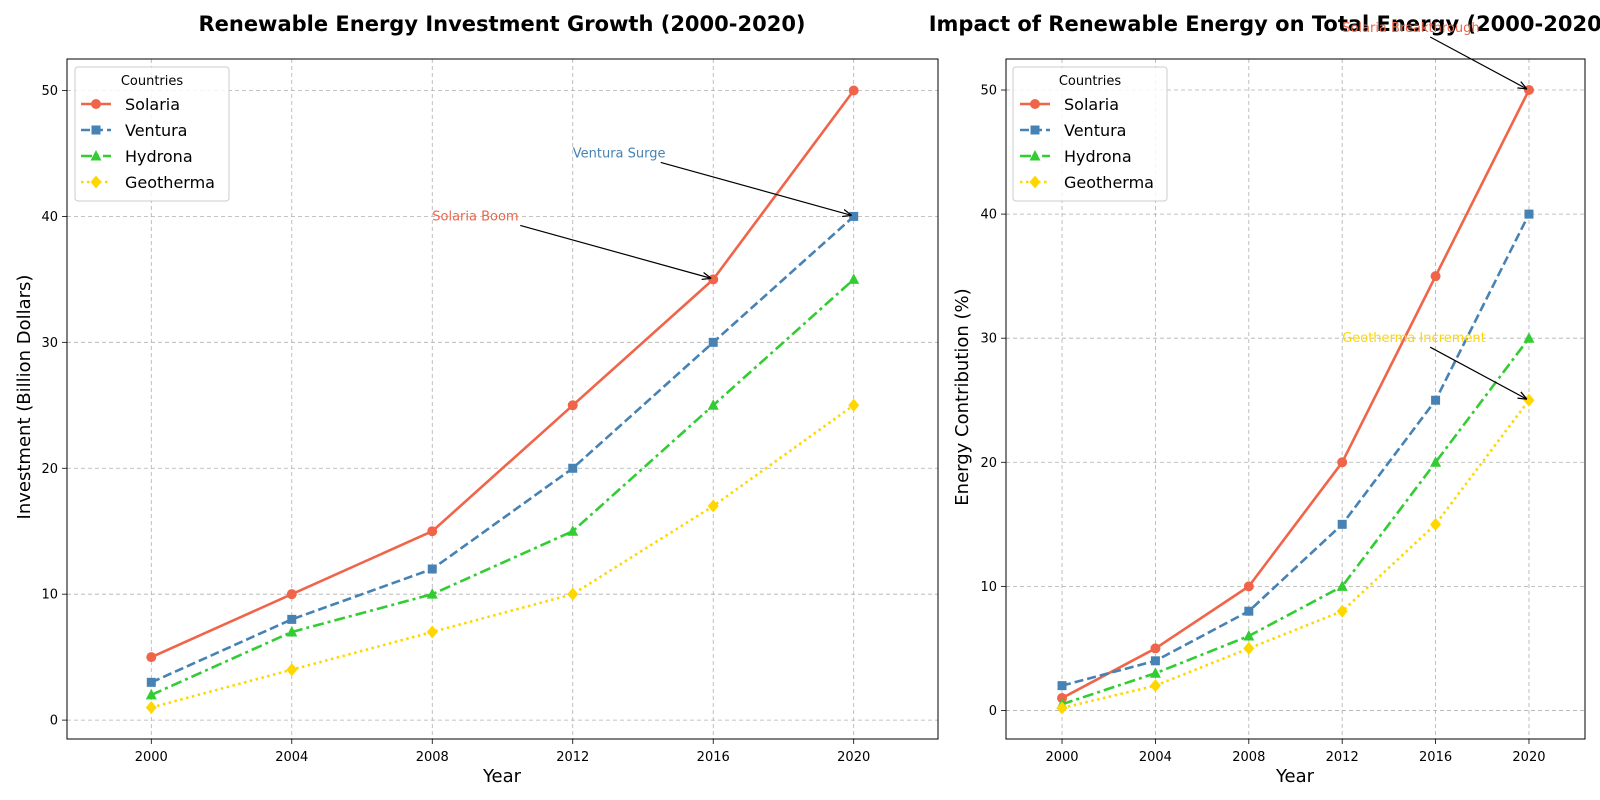 The image size is (1600, 800). Describe the element at coordinates (988, 339) in the screenshot. I see `y-tick-label: 30` at that location.